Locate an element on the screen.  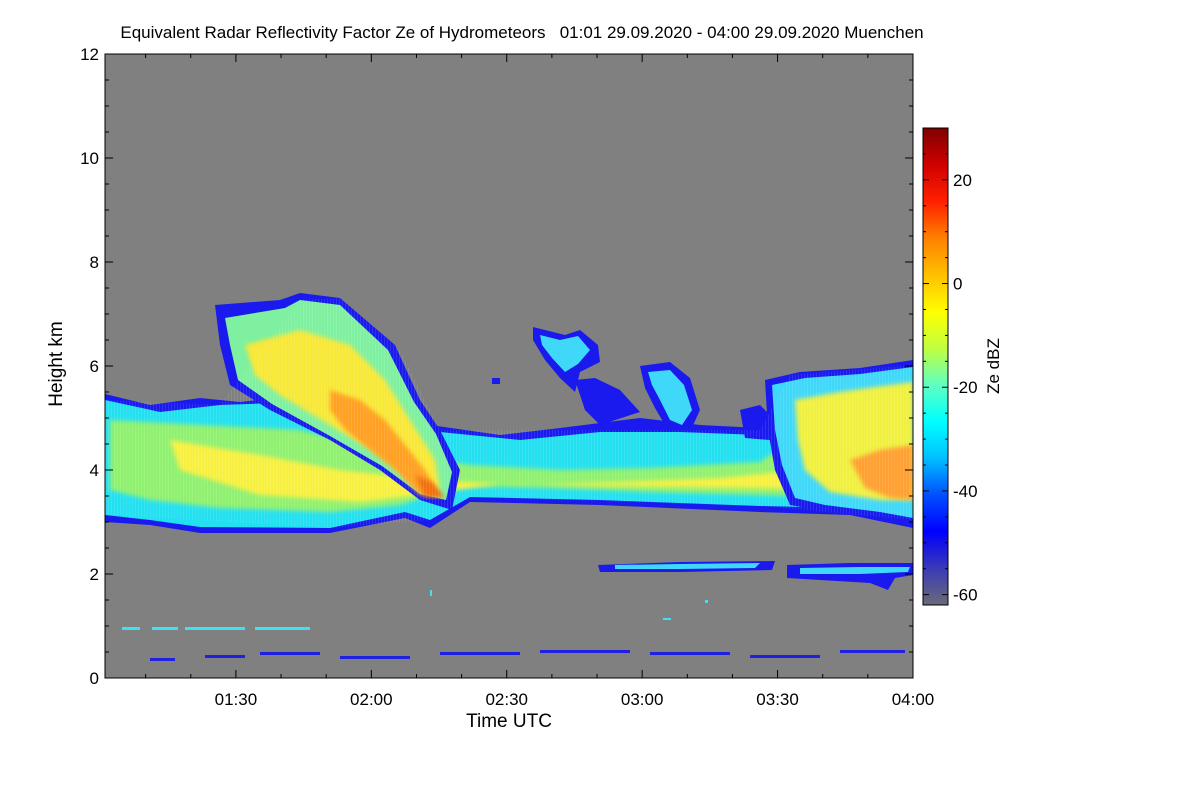
y-tick-label: 2 is located at coordinates (94, 574).